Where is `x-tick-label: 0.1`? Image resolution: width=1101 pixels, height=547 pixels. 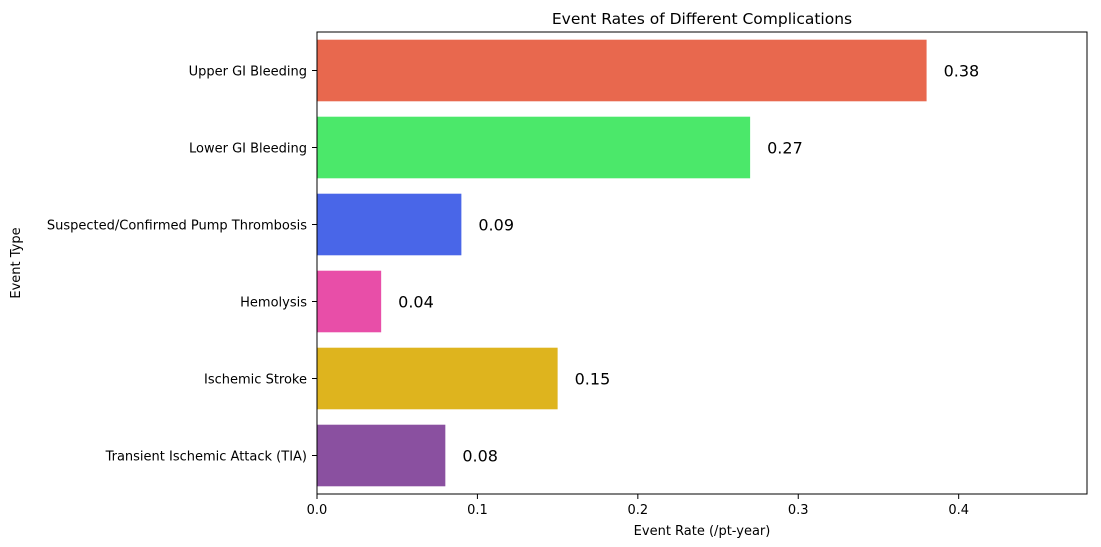 x-tick-label: 0.1 is located at coordinates (477, 510).